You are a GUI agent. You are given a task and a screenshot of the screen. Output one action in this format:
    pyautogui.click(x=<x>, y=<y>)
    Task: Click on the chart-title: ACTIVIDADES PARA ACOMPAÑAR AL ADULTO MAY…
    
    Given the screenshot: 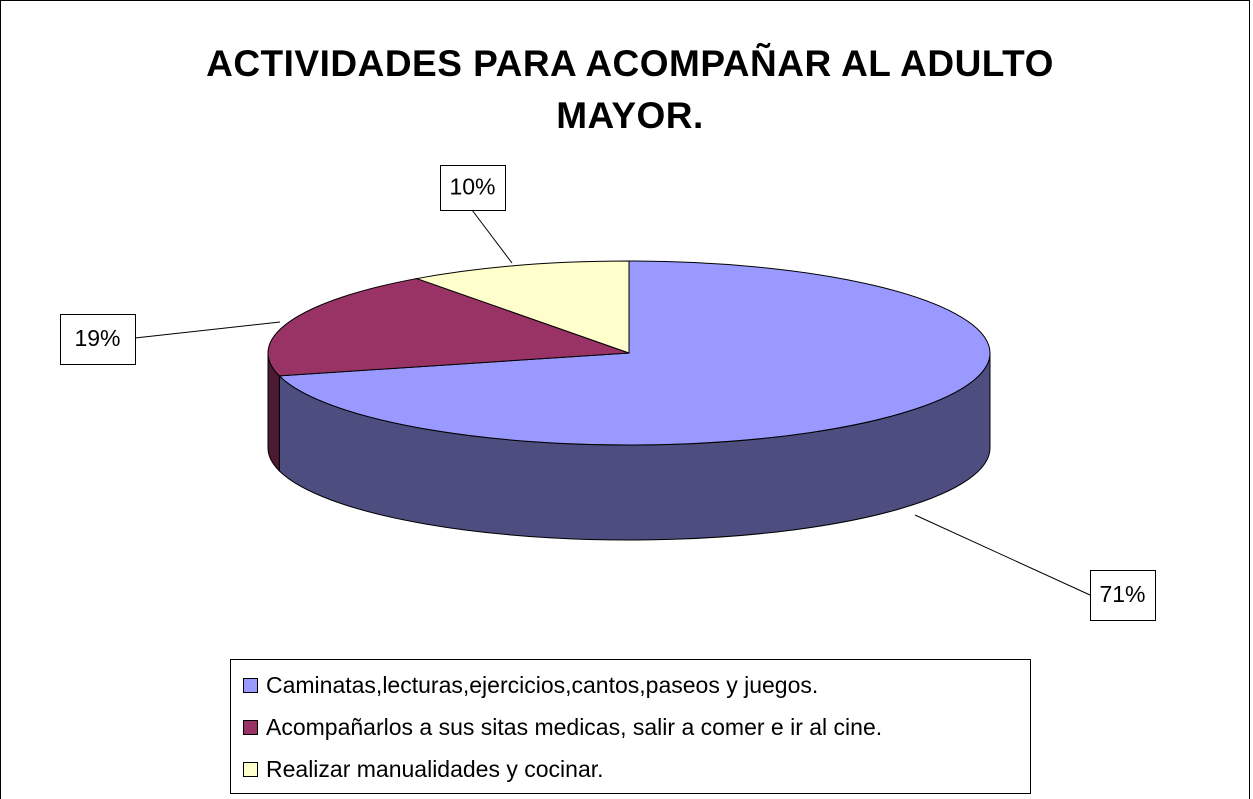 What is the action you would take?
    pyautogui.click(x=630, y=89)
    